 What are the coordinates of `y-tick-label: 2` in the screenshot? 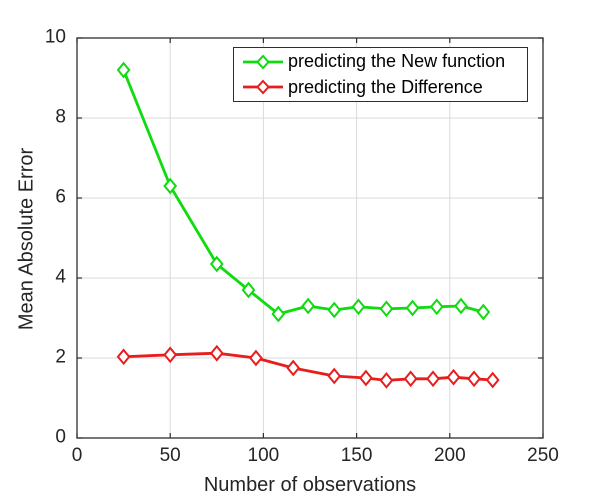 It's located at (60, 357).